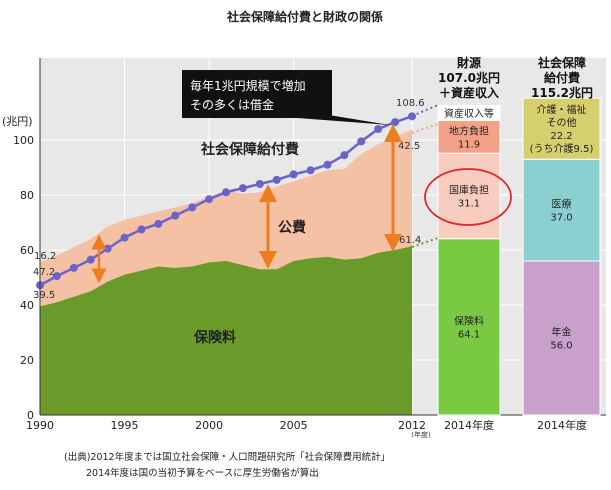 The height and width of the screenshot is (490, 611). I want to click on point-2009, so click(361, 141).